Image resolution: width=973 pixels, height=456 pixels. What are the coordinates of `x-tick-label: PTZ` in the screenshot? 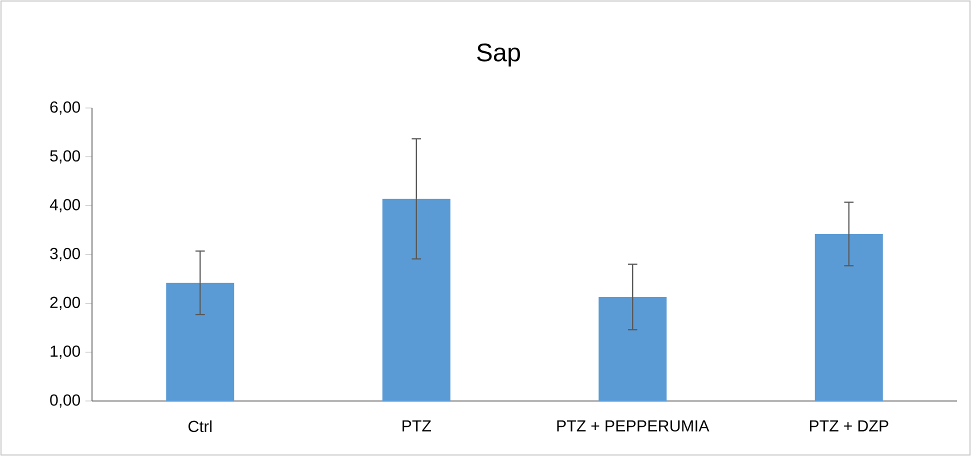 It's located at (416, 426).